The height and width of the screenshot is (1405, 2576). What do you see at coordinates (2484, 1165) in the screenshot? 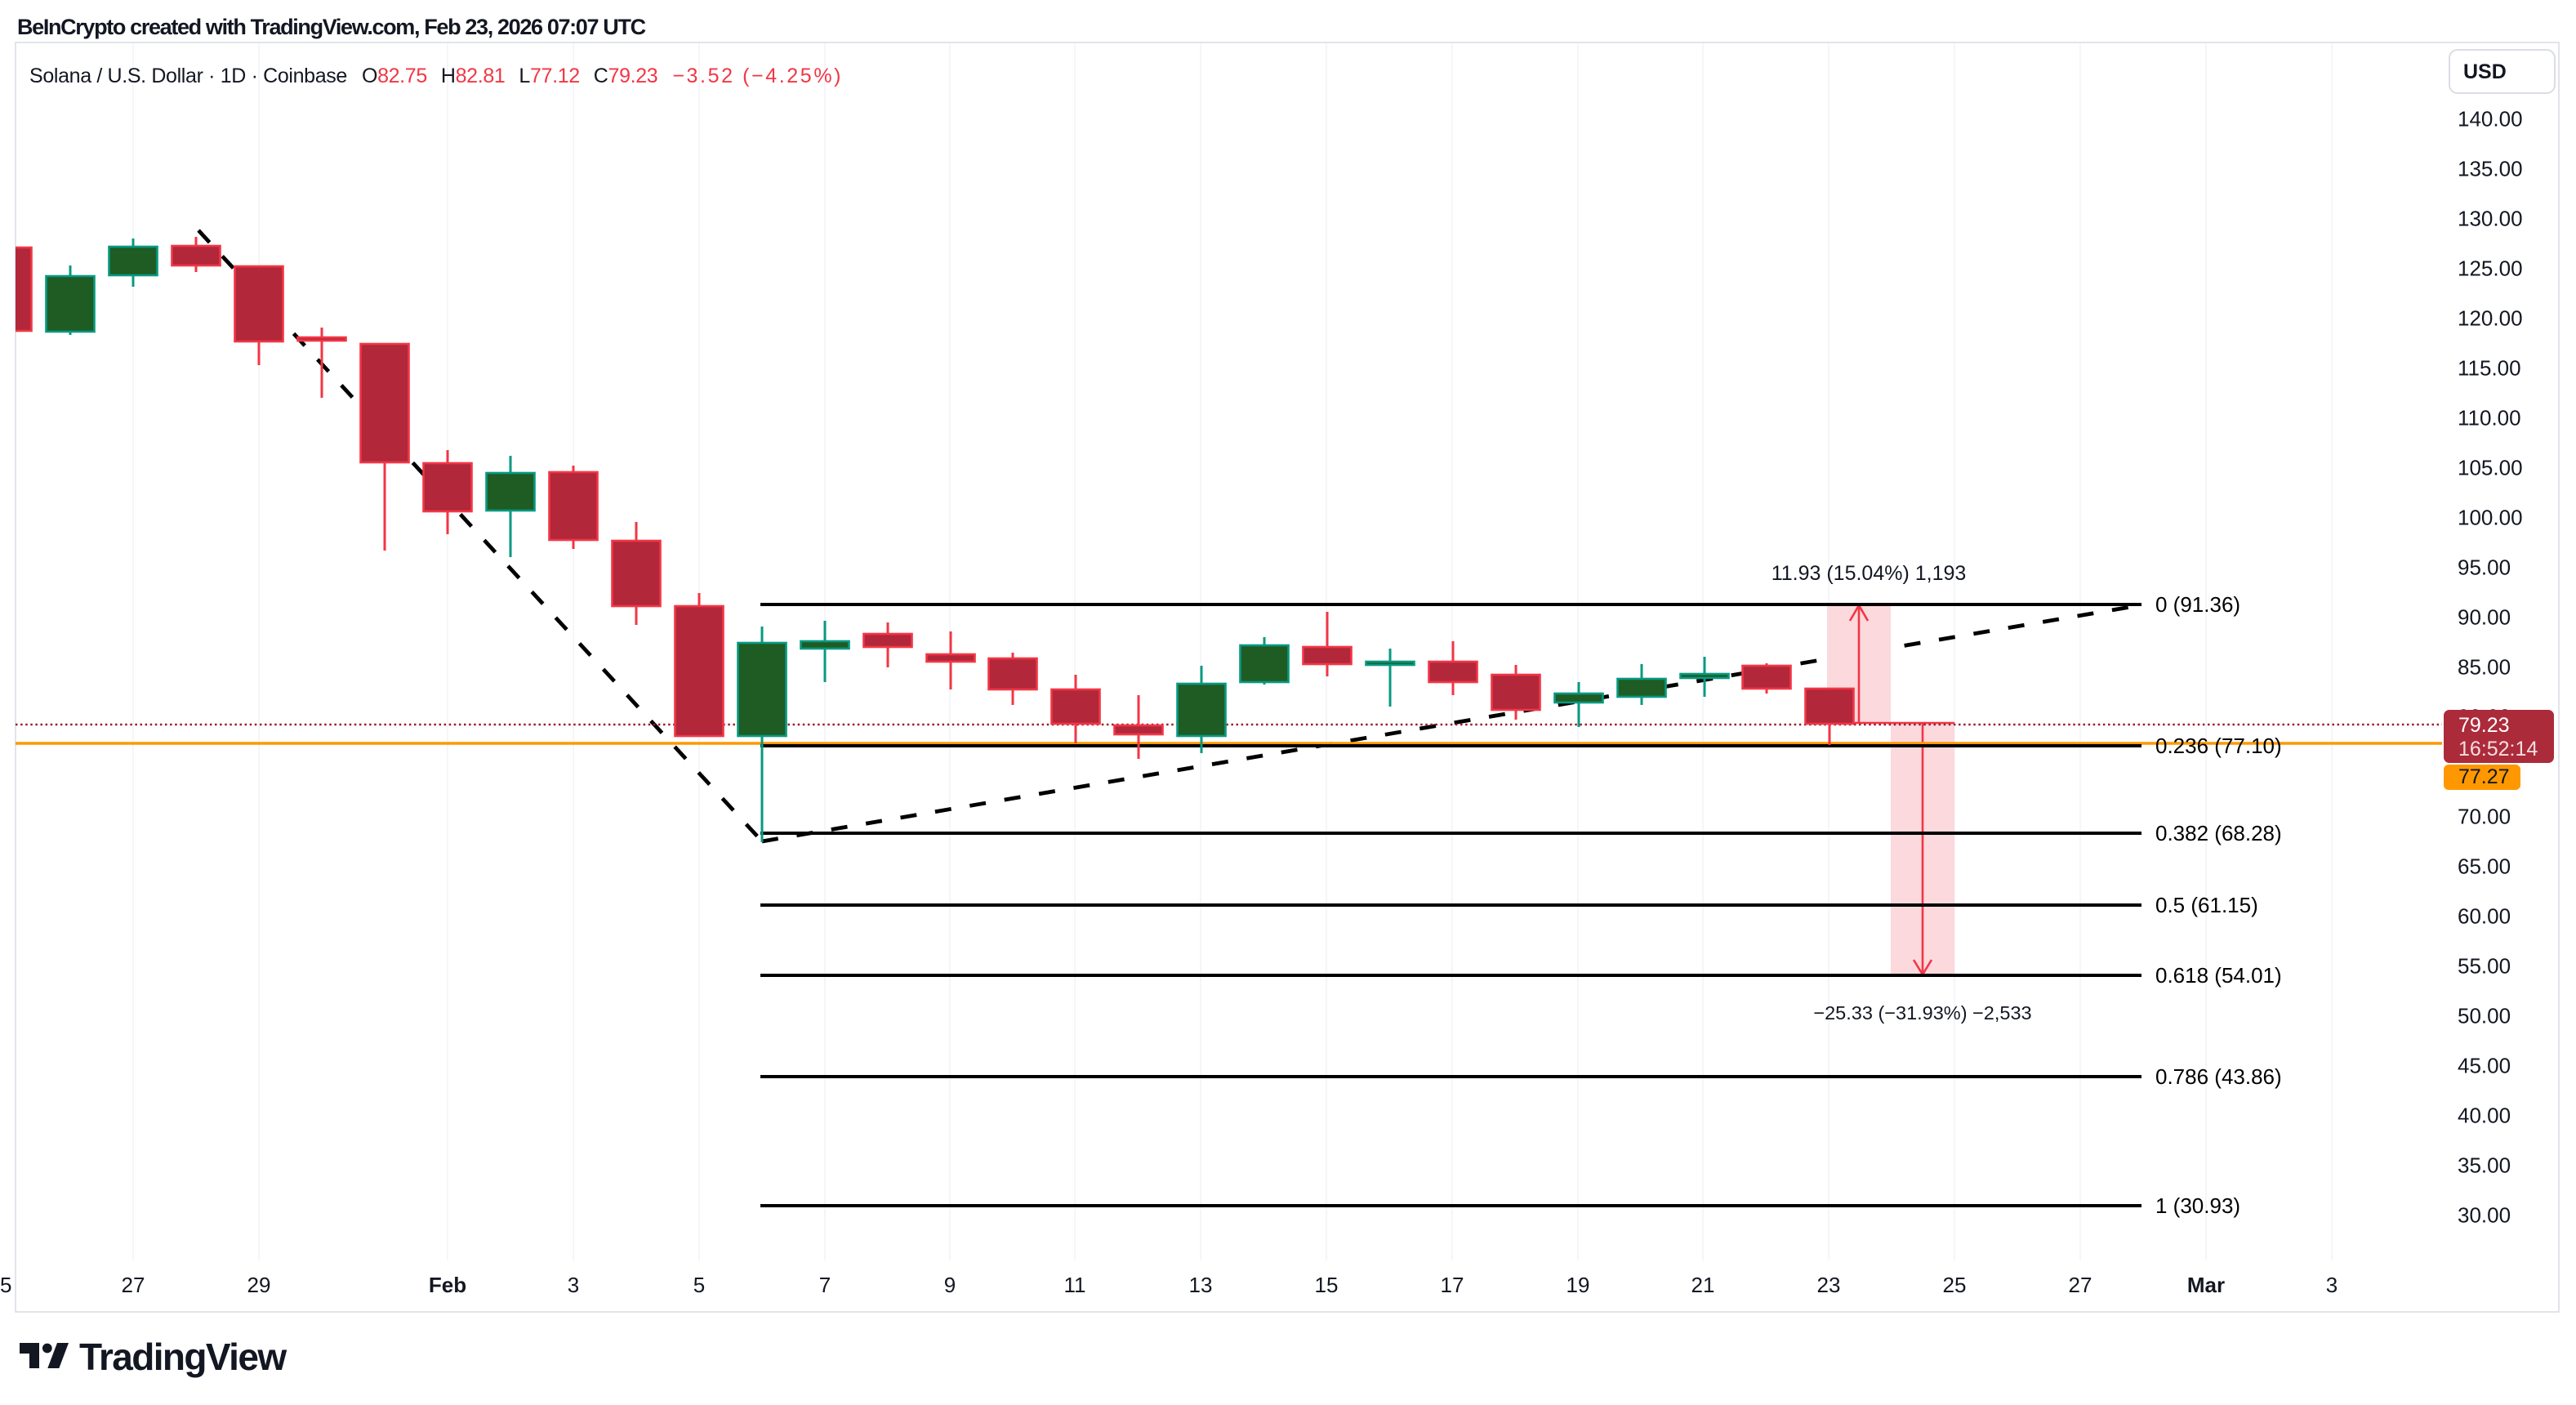
I see `svg-text: 35.00` at bounding box center [2484, 1165].